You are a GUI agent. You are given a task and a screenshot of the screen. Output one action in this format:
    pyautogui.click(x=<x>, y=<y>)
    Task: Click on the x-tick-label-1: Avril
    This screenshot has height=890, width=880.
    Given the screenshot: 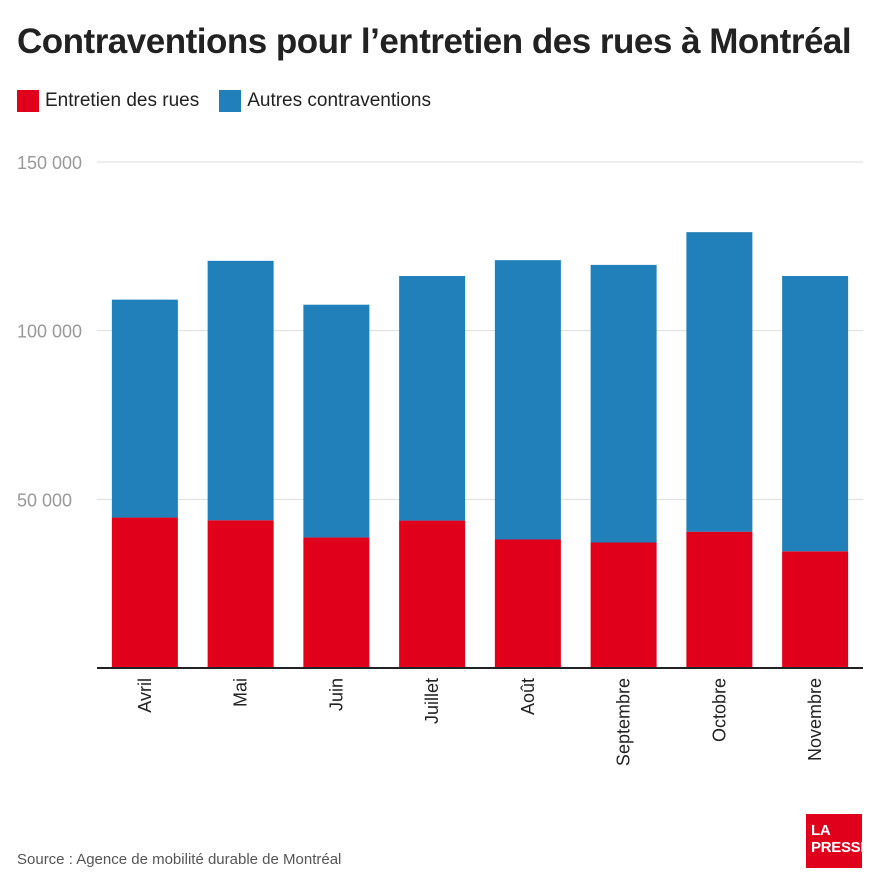 What is the action you would take?
    pyautogui.click(x=145, y=695)
    